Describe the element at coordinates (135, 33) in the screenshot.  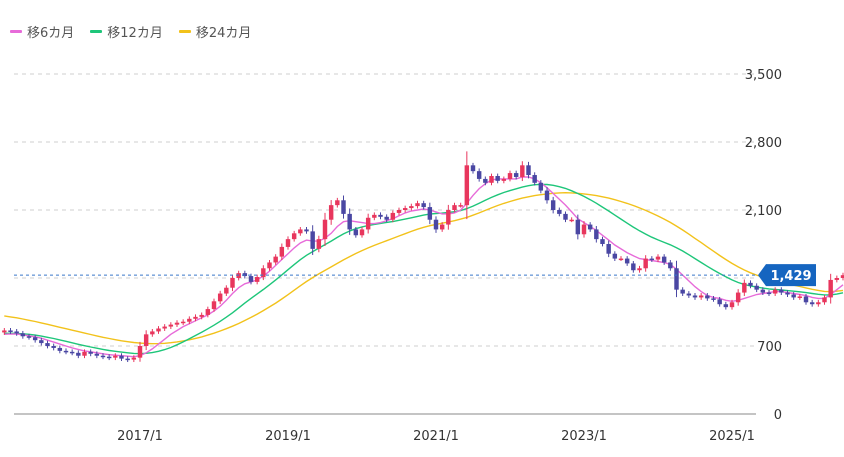
I see `legend-label-ma12: 移12カ月` at that location.